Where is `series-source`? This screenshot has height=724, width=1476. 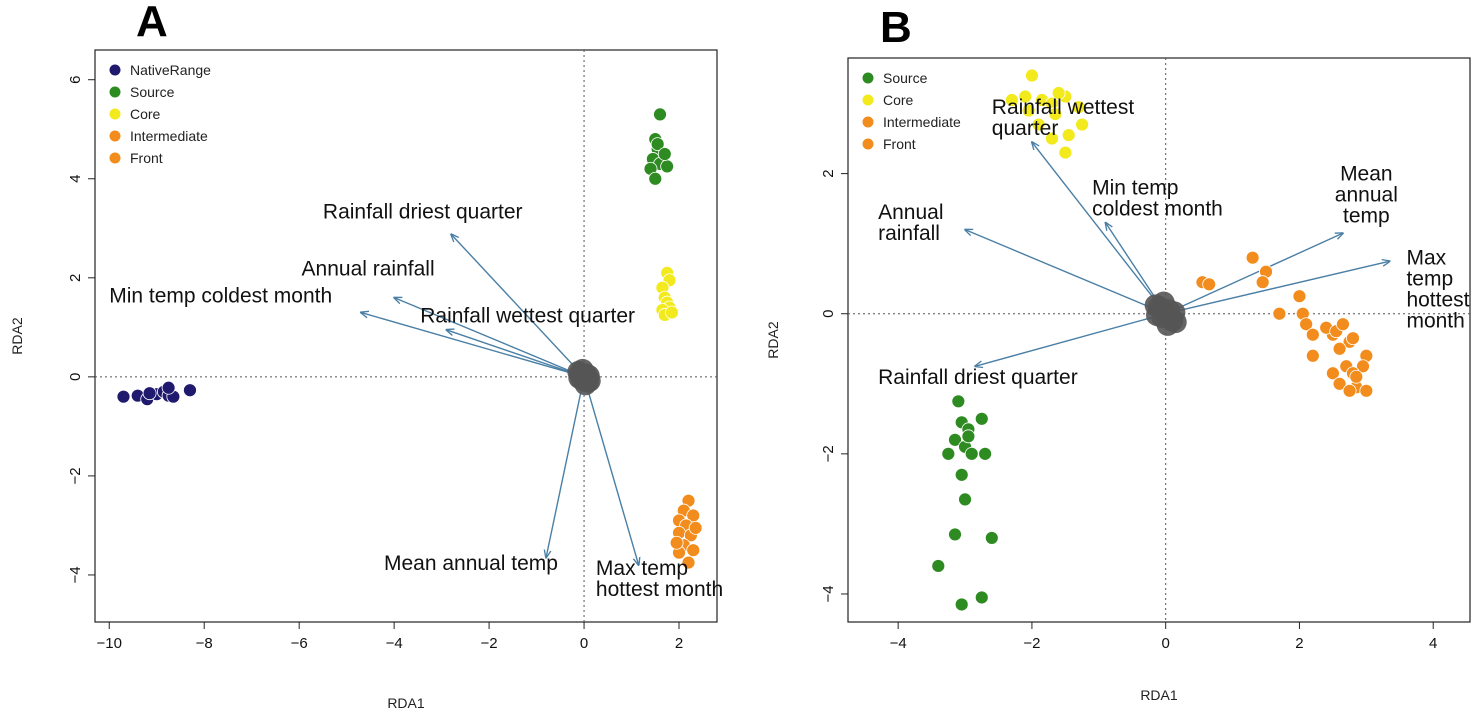
series-source is located at coordinates (659, 146).